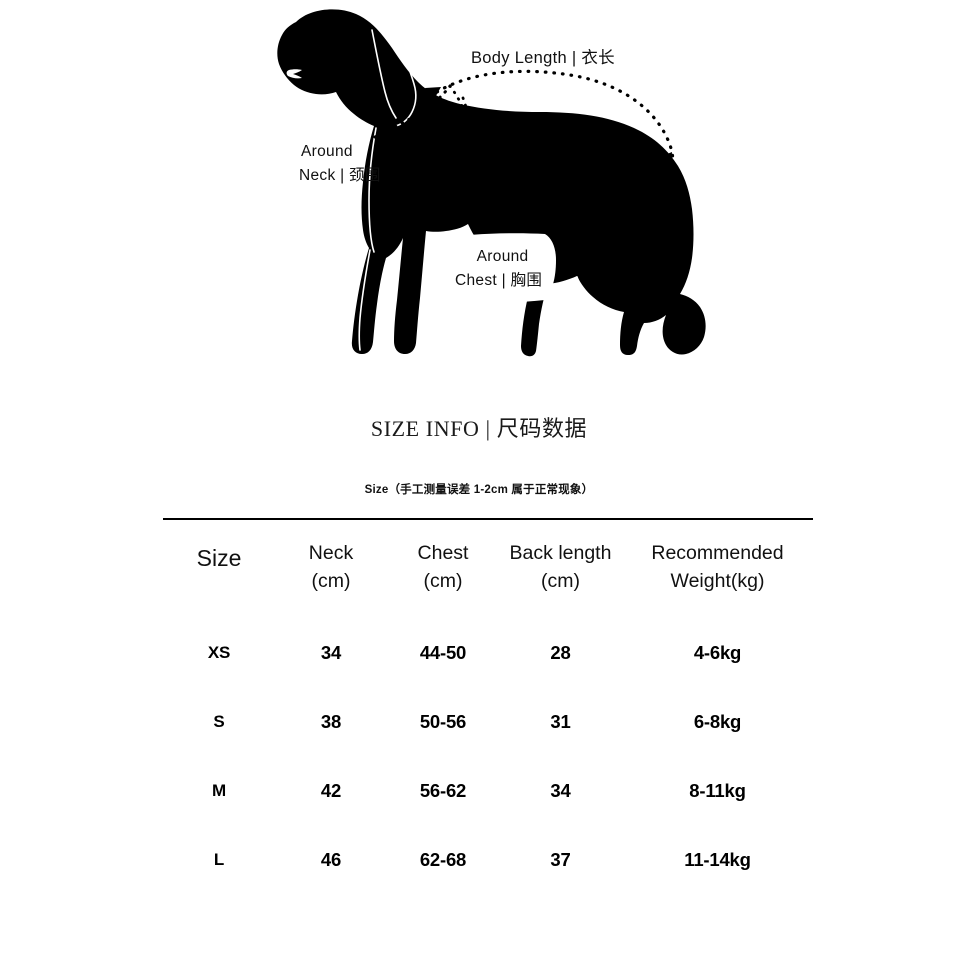 This screenshot has height=958, width=958. I want to click on cell-chest: 56-62, so click(443, 790).